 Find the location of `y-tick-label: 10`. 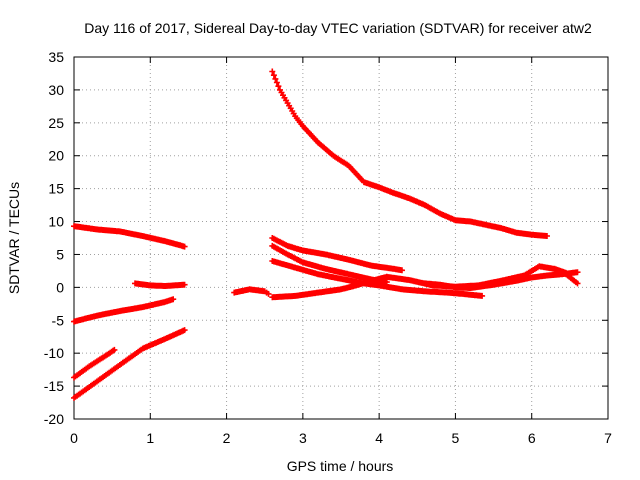

y-tick-label: 10 is located at coordinates (56, 222).